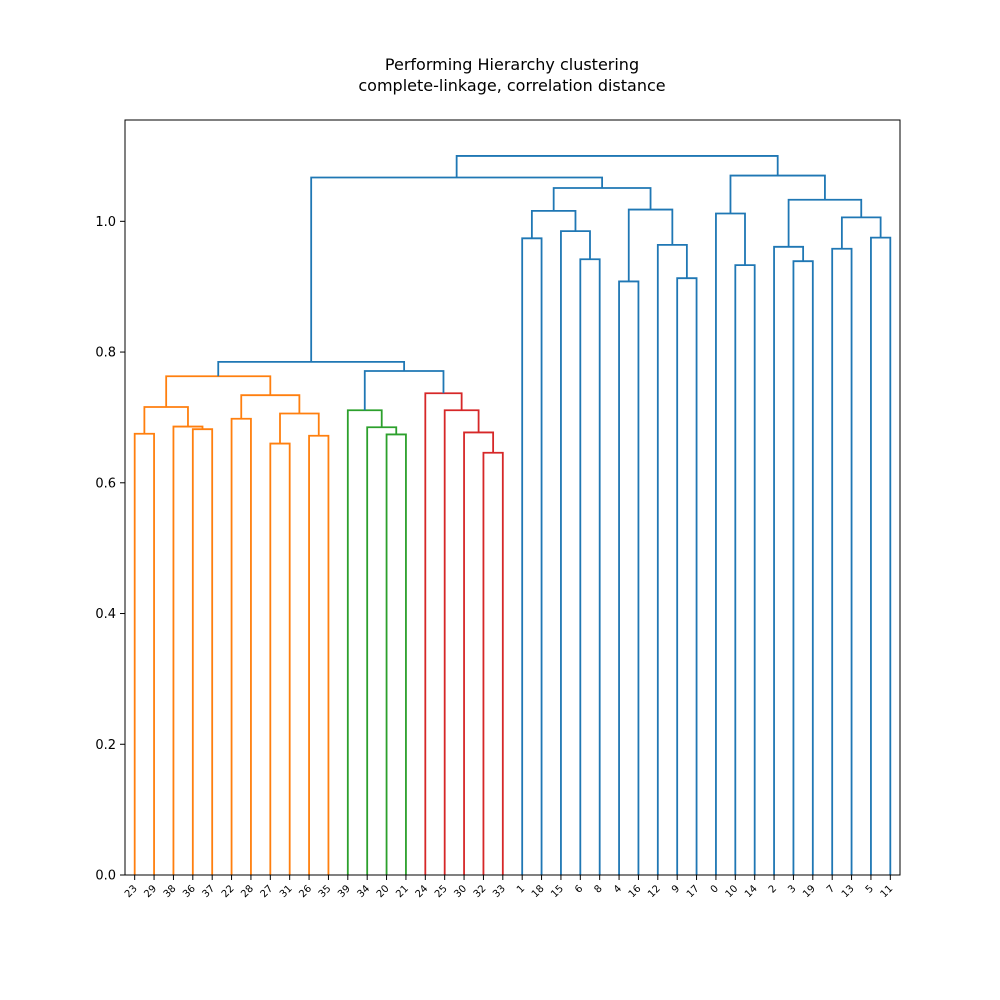  Describe the element at coordinates (202, 651) in the screenshot. I see `dendrogram-link-m2` at that location.